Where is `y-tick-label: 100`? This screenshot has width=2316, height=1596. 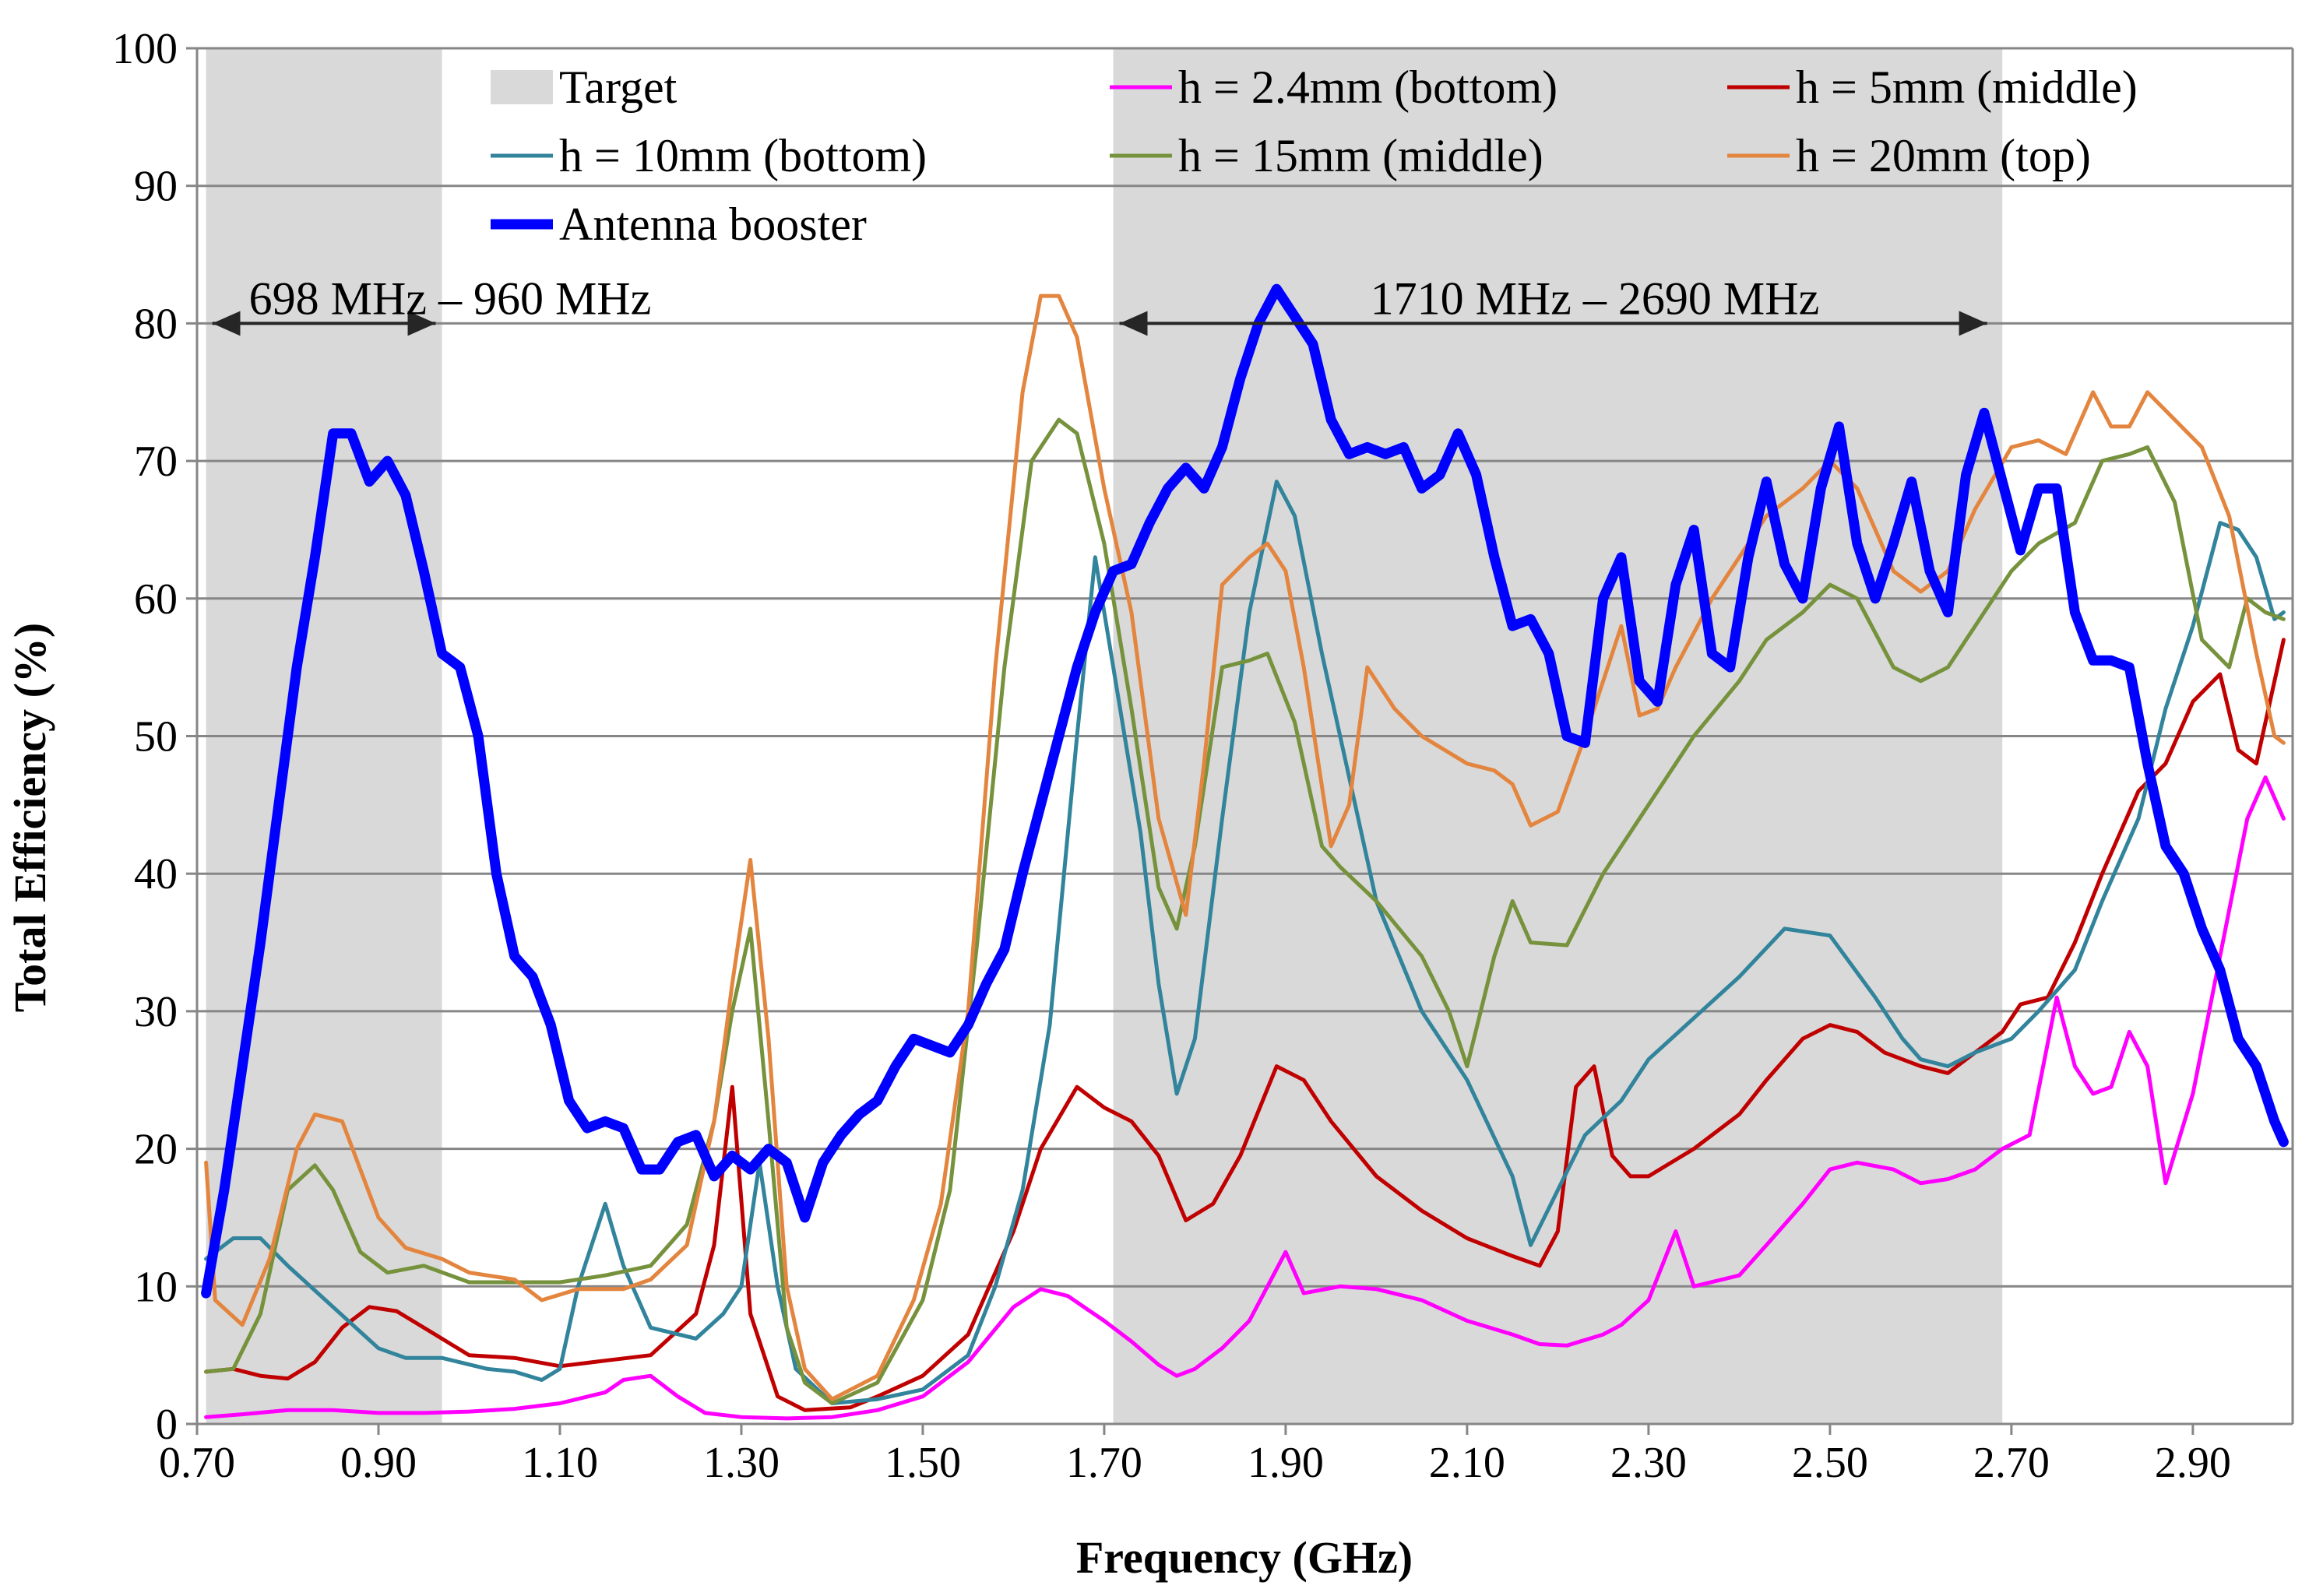
y-tick-label: 100 is located at coordinates (145, 49).